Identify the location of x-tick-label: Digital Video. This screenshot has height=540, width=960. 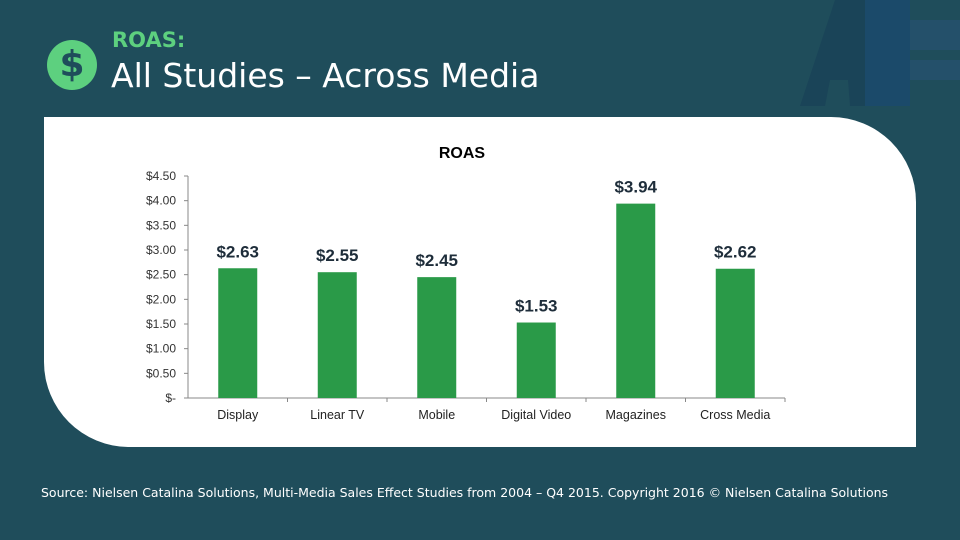
(536, 415).